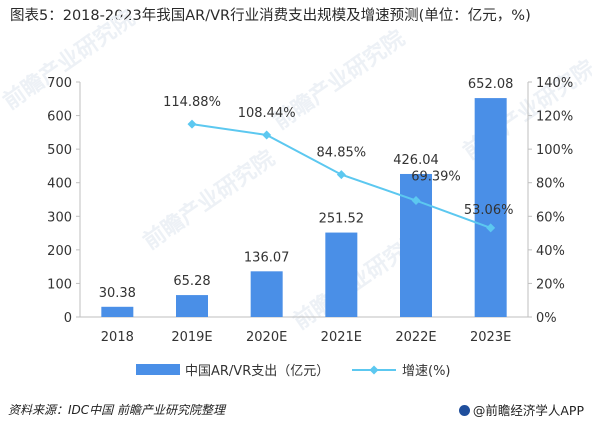 This screenshot has width=592, height=429. I want to click on line-series, so click(341, 176).